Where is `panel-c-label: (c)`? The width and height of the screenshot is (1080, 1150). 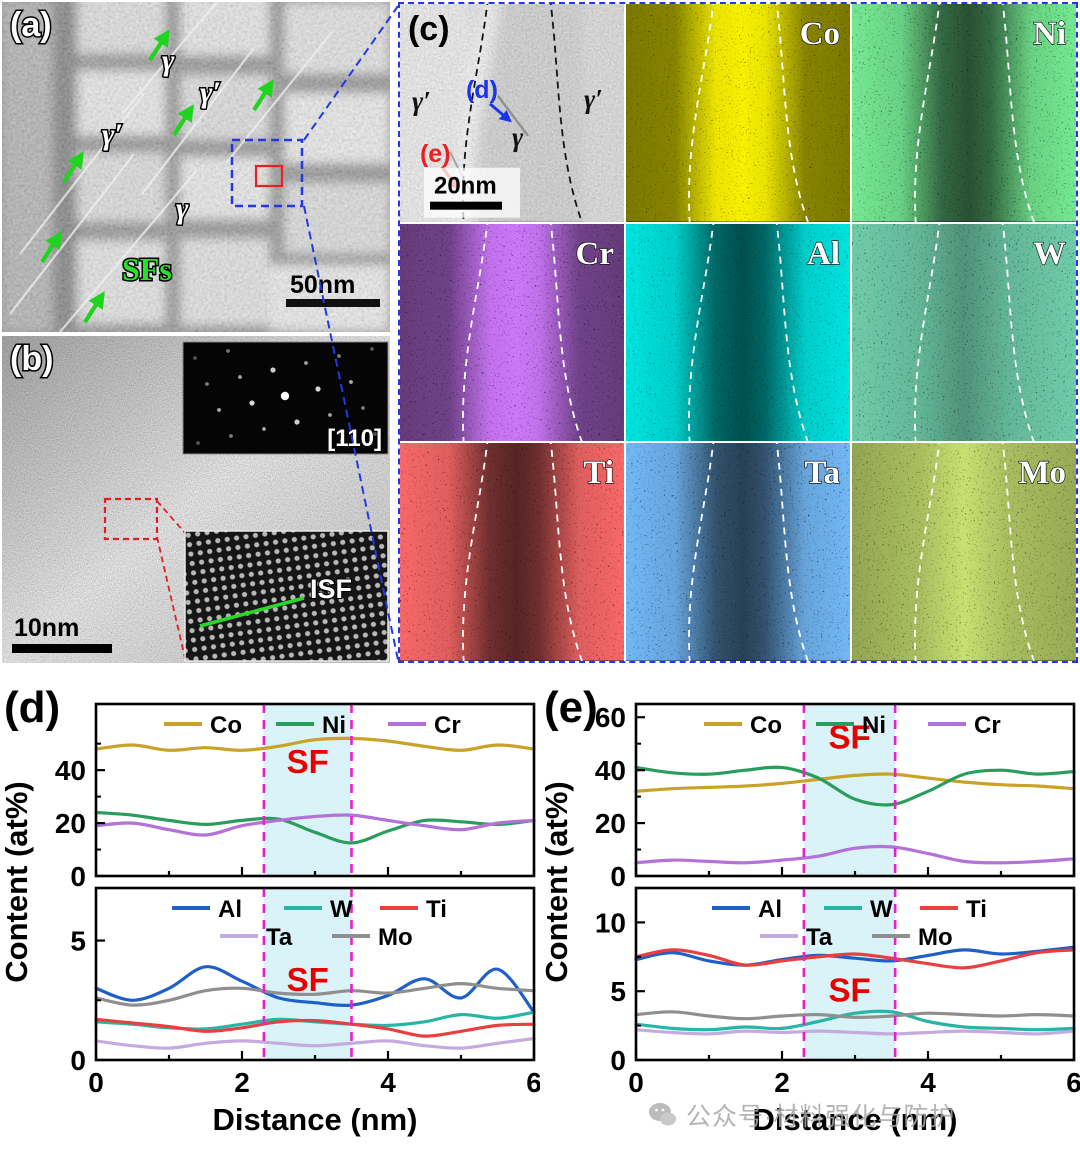 panel-c-label: (c) is located at coordinates (429, 29).